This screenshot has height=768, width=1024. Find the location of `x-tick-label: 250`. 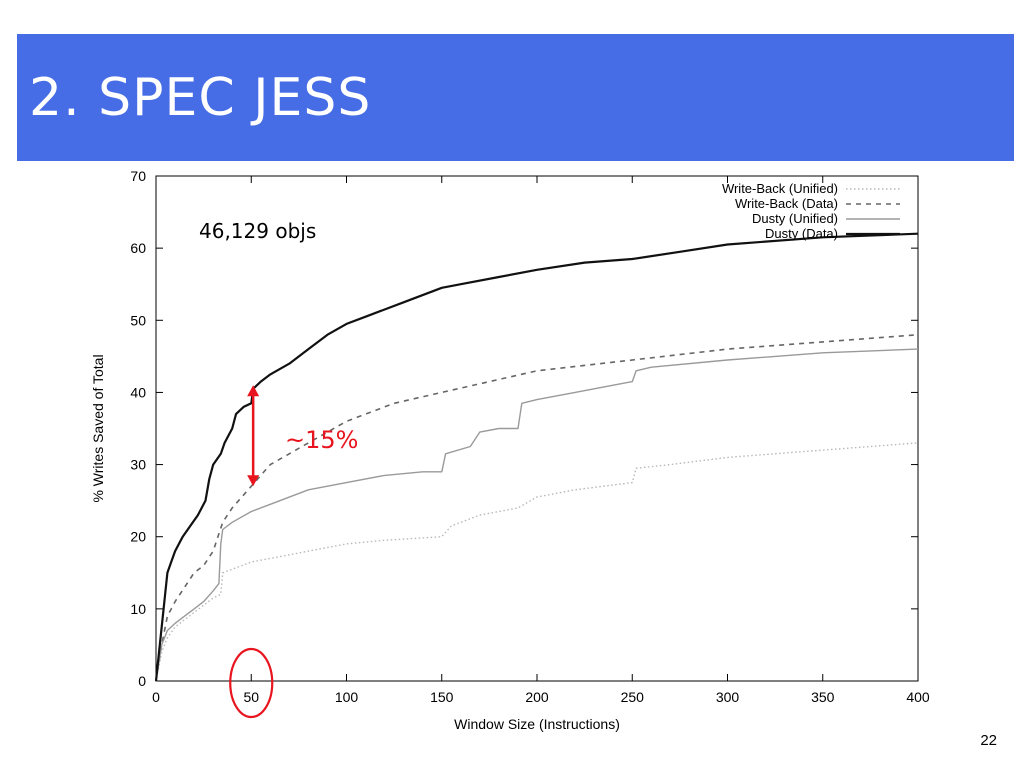

x-tick-label: 250 is located at coordinates (633, 697).